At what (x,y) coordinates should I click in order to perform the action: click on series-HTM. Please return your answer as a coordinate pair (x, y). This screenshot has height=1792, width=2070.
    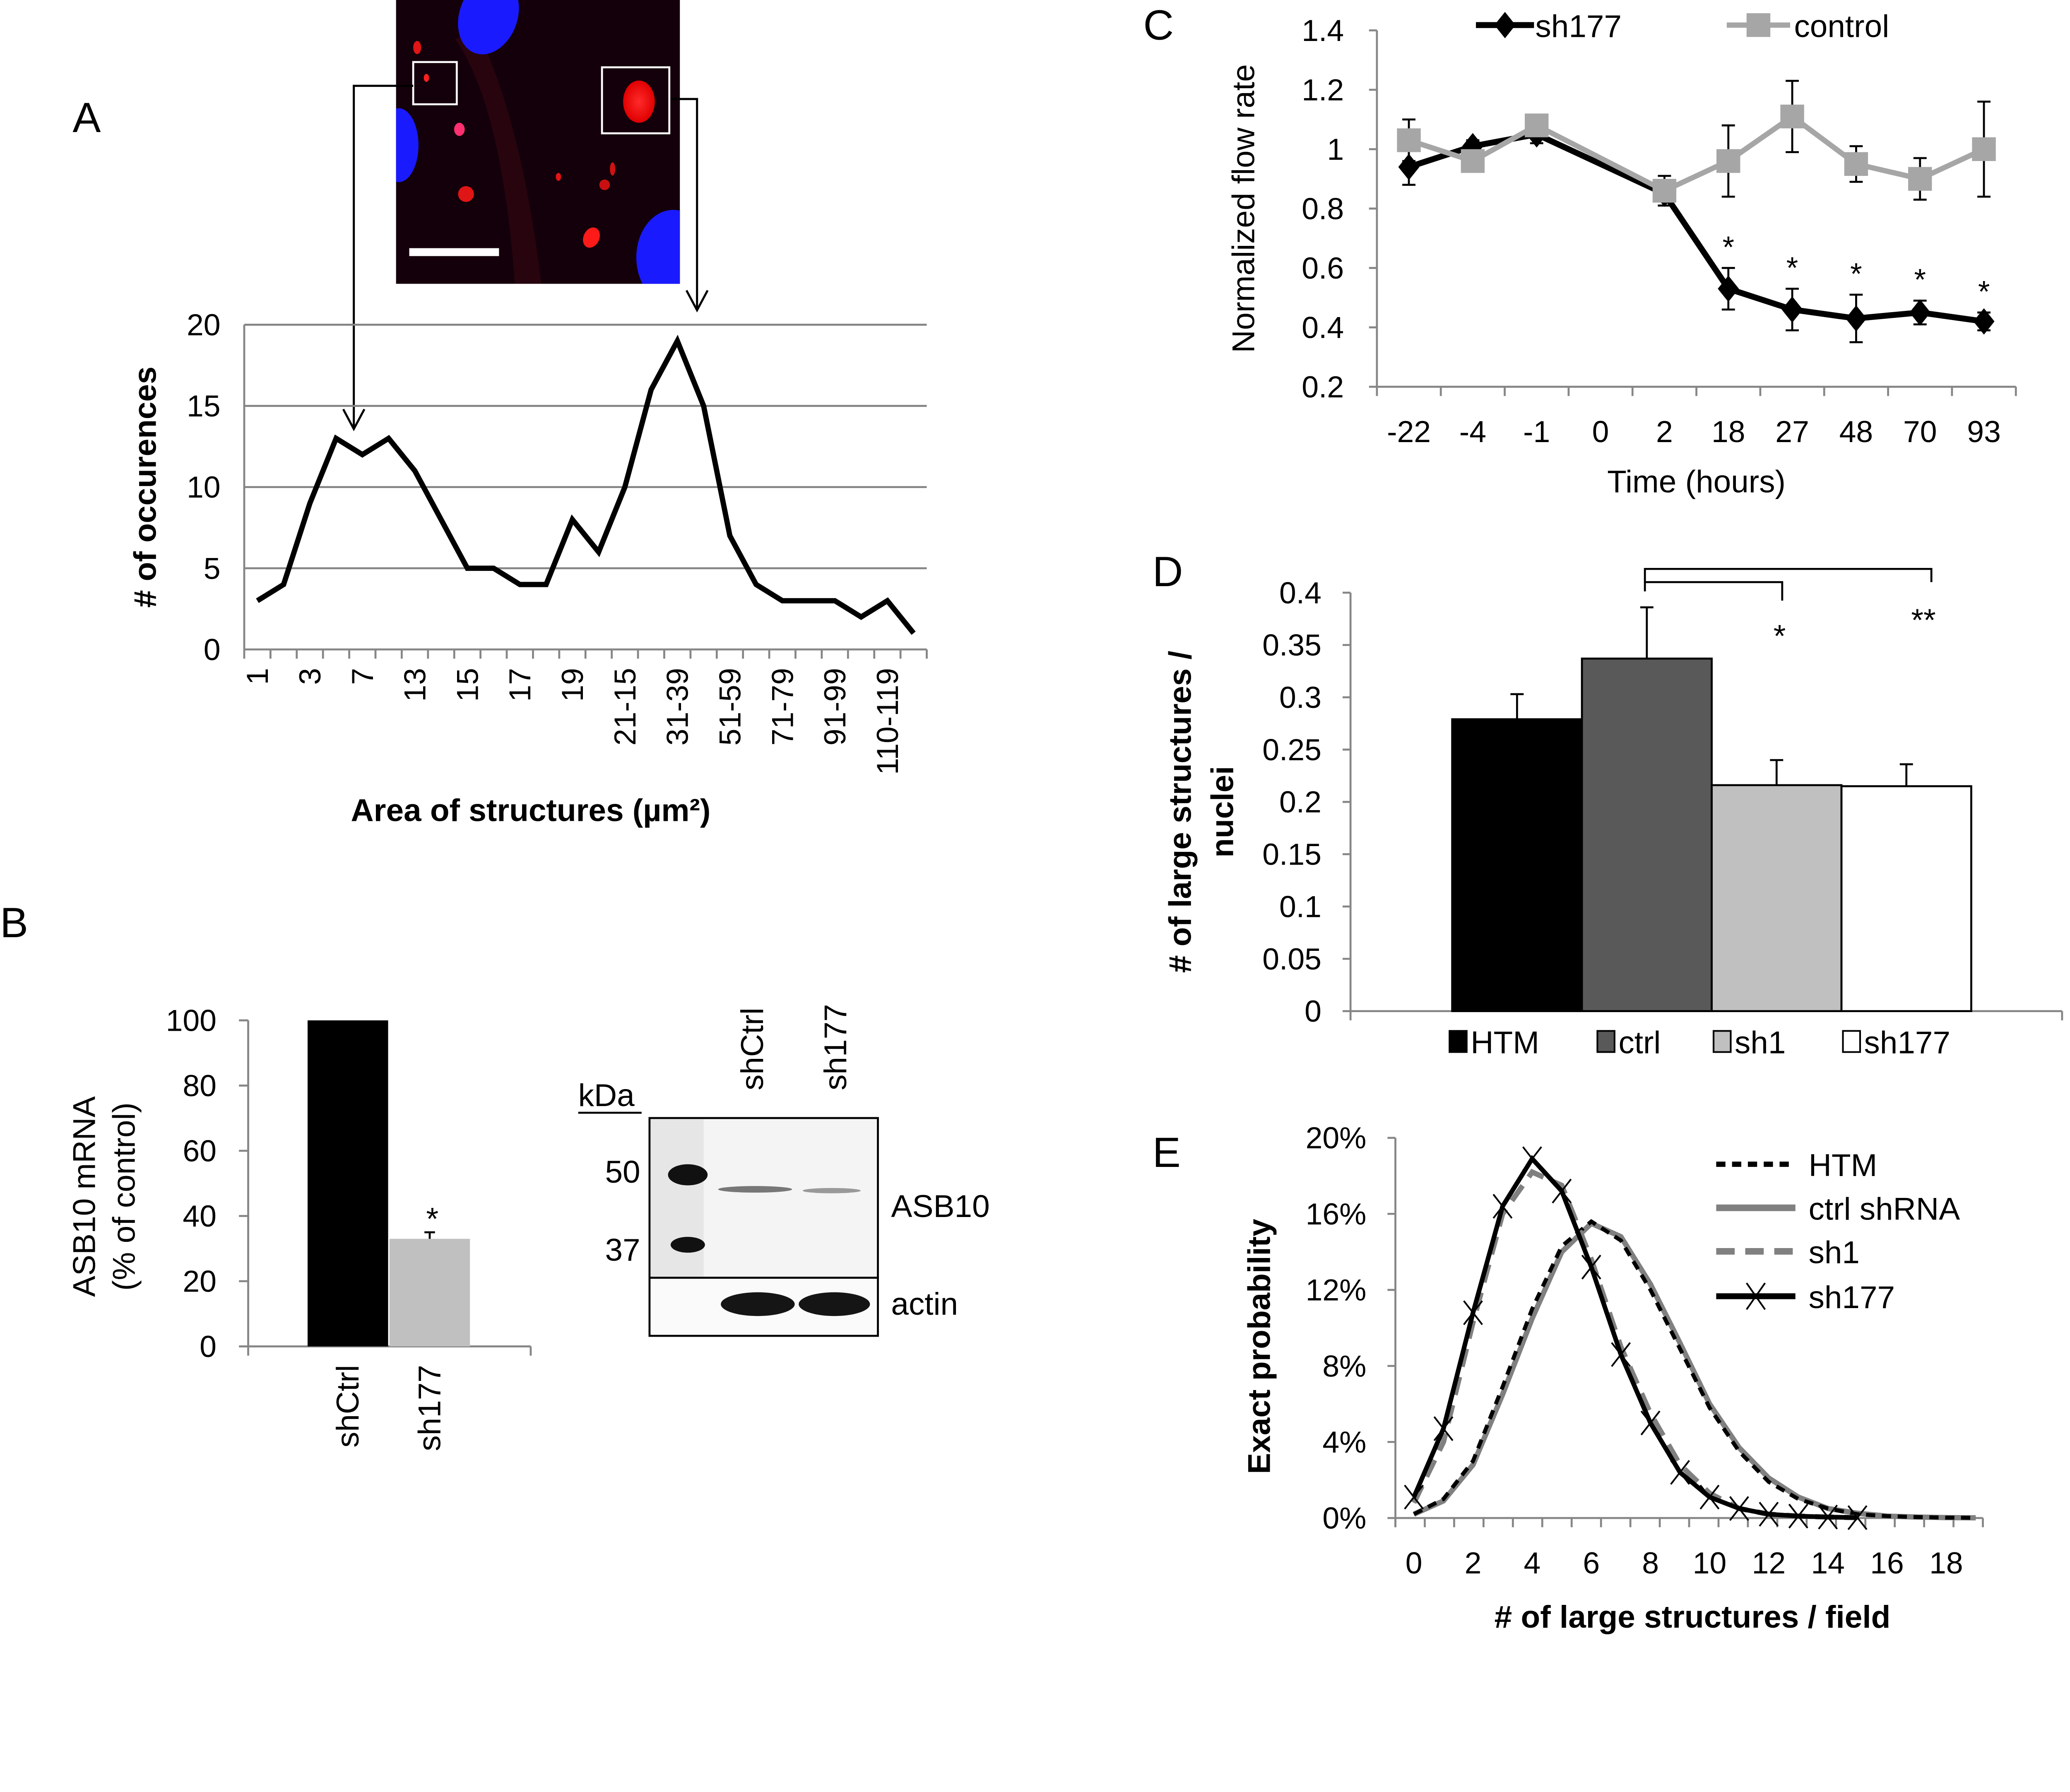
    Looking at the image, I should click on (1694, 1369).